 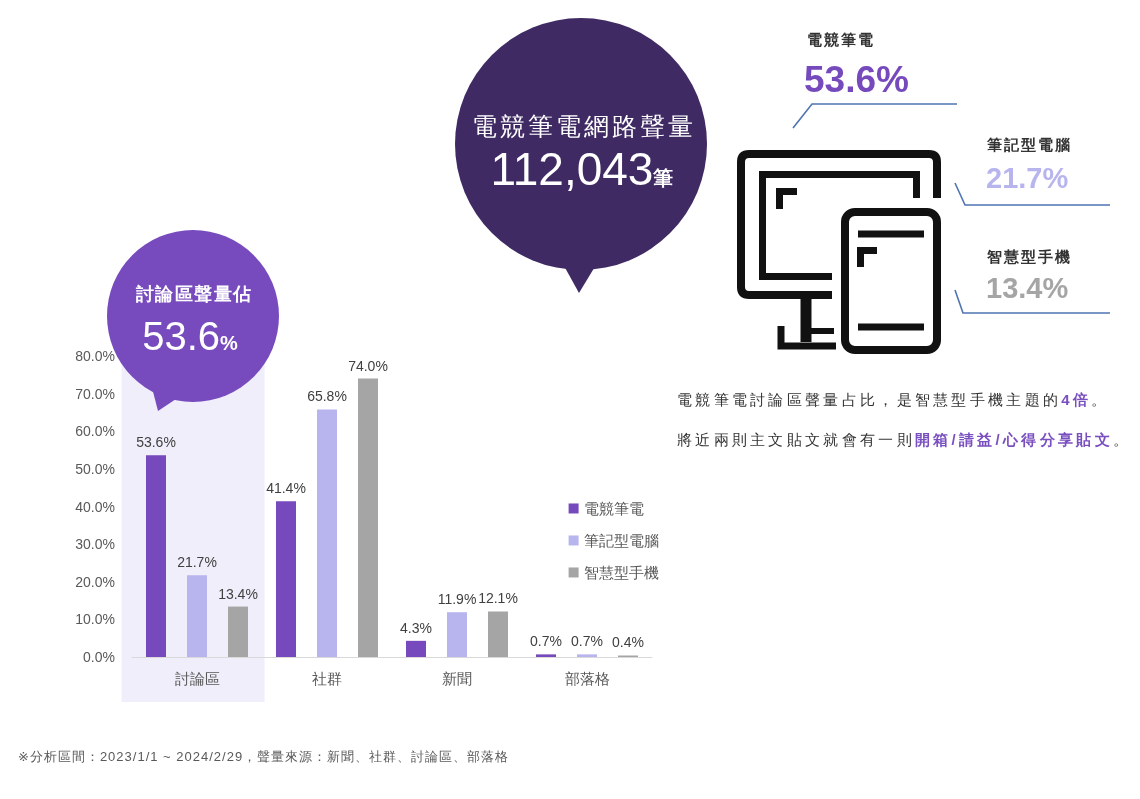 What do you see at coordinates (457, 678) in the screenshot?
I see `x-tick-label: 新聞` at bounding box center [457, 678].